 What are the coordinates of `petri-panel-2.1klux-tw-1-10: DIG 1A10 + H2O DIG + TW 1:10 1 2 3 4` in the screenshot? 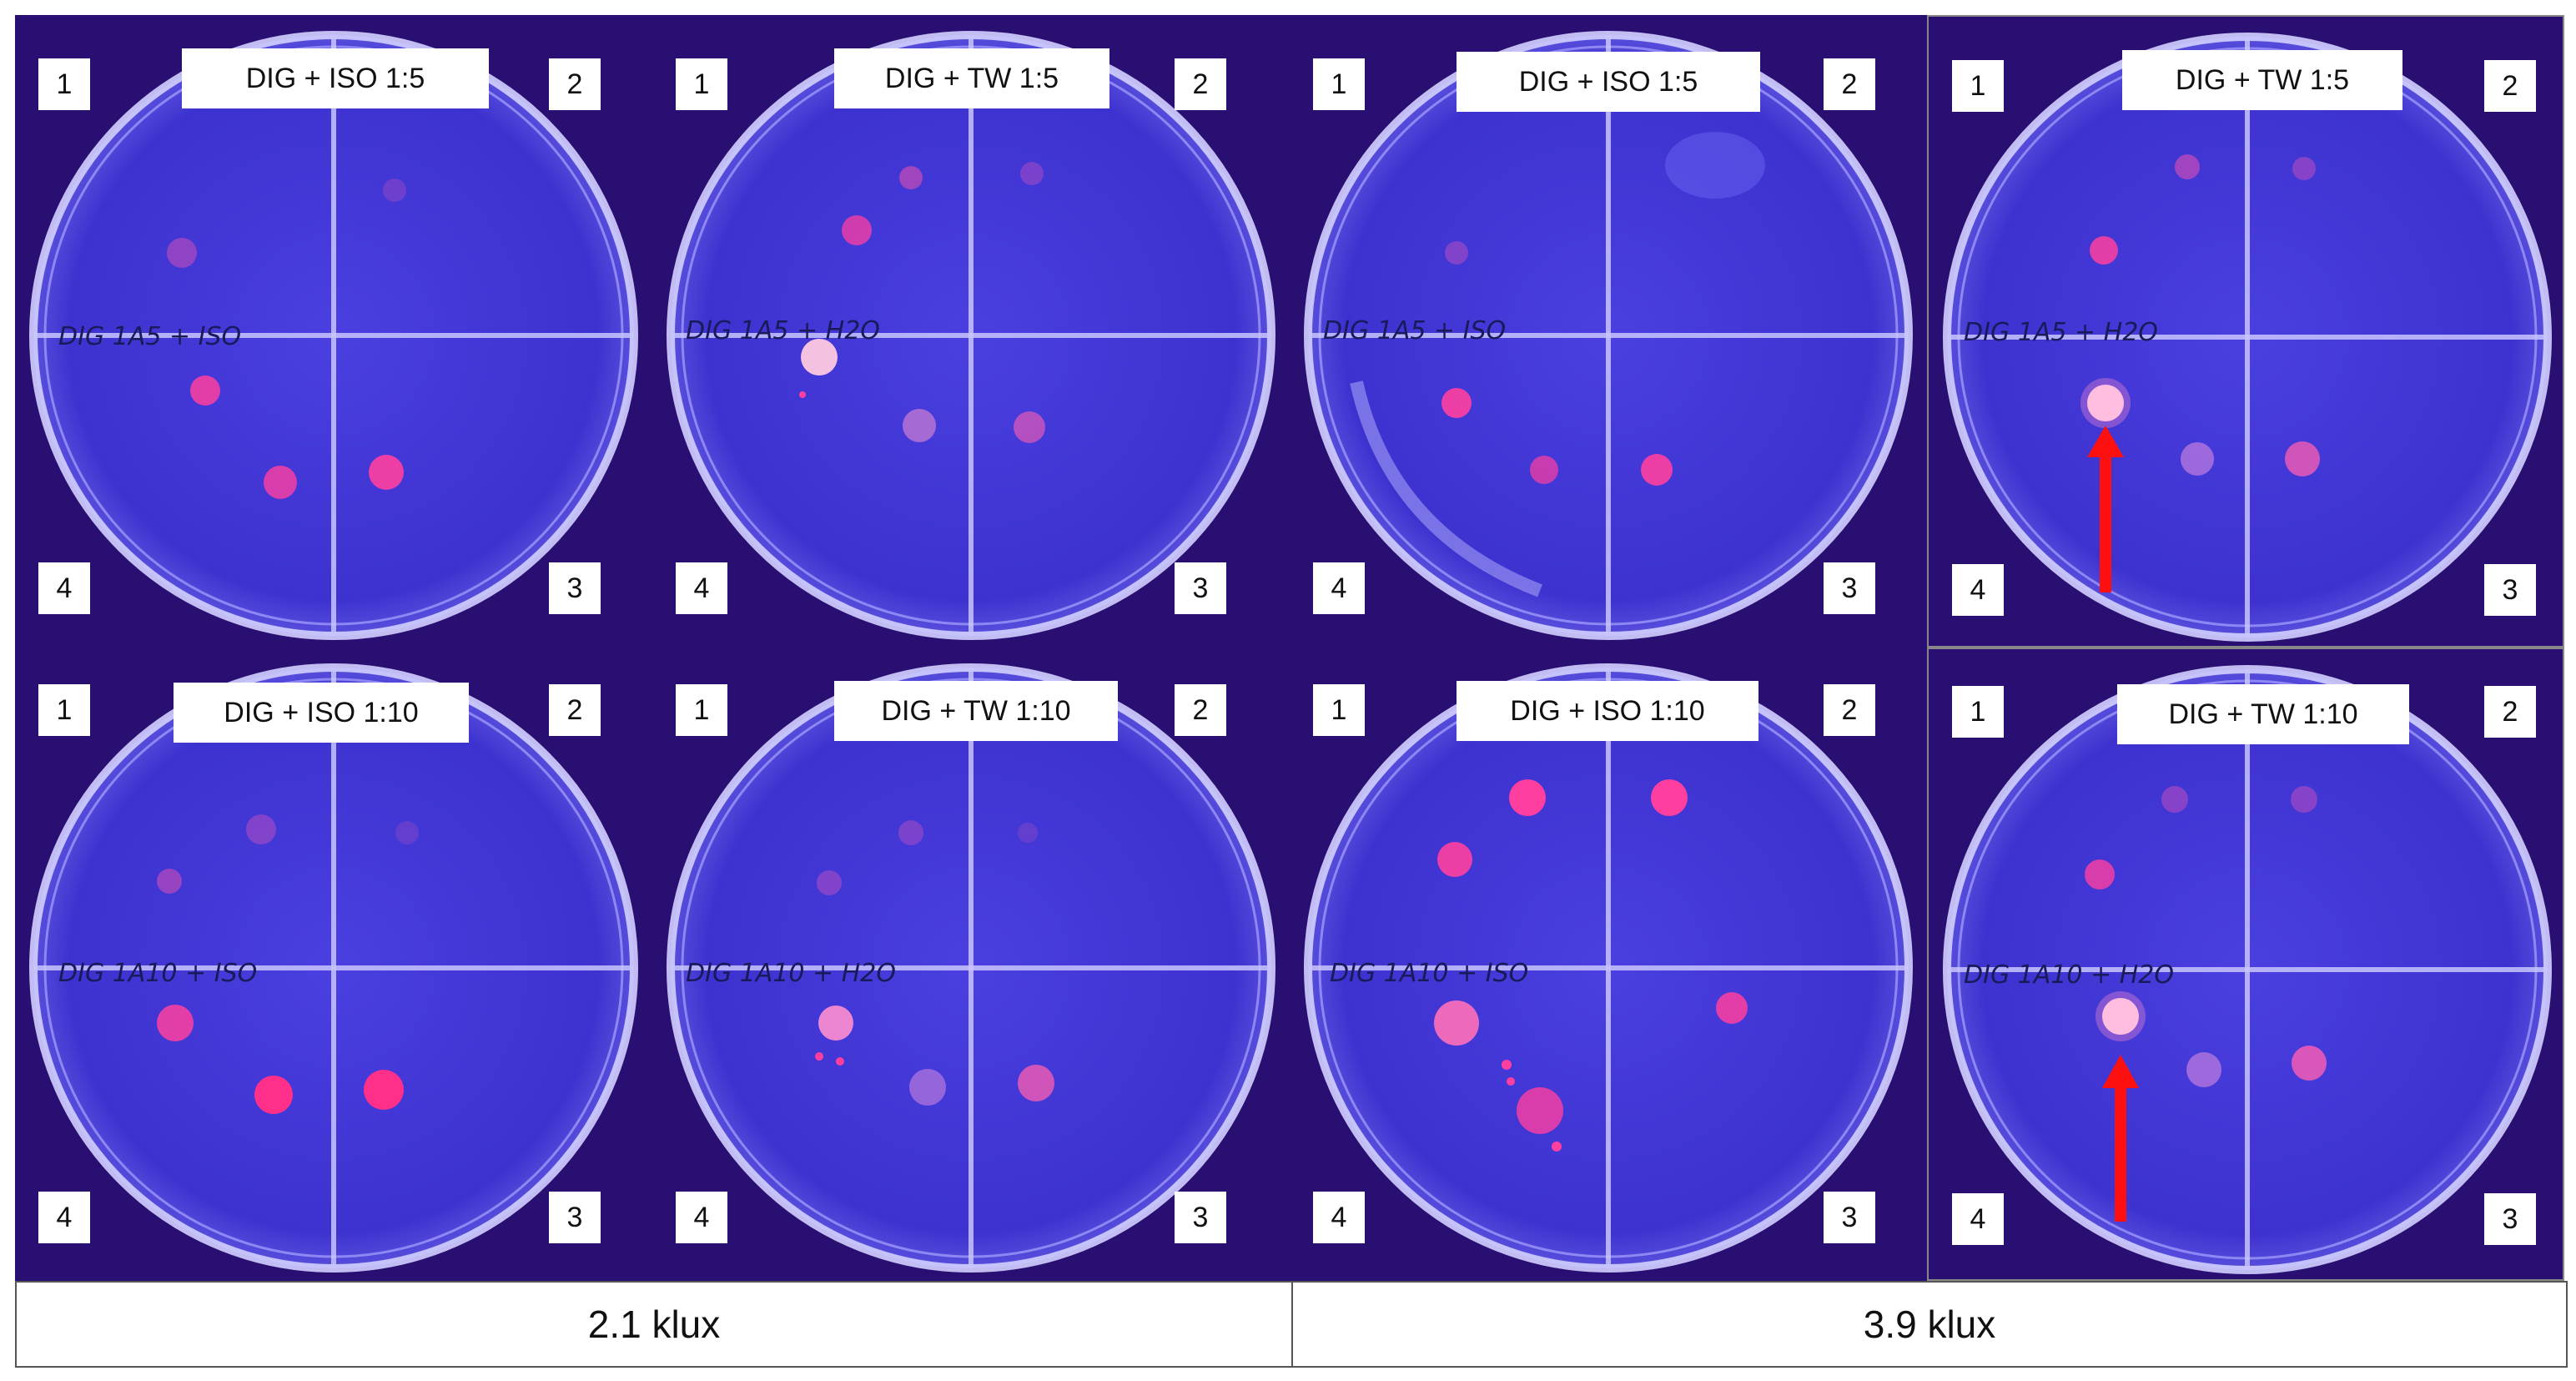 It's located at (971, 964).